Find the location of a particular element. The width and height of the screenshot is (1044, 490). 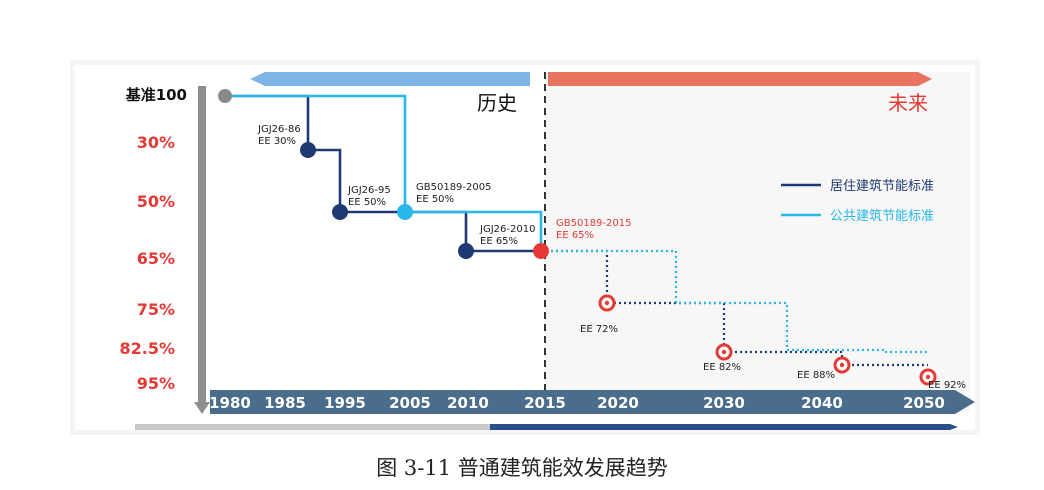

history-underline is located at coordinates (312, 427).